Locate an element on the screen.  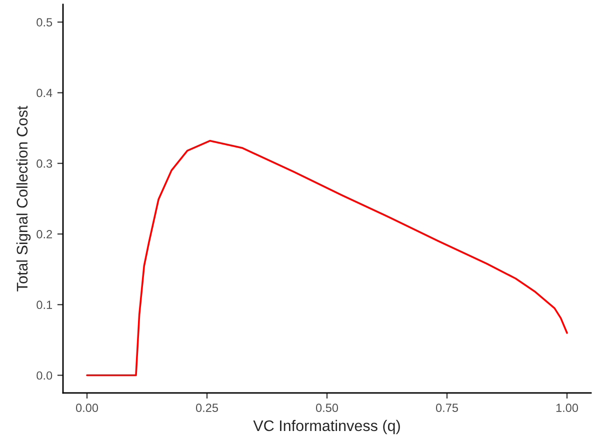
x-tick-label: 1.00 is located at coordinates (567, 408).